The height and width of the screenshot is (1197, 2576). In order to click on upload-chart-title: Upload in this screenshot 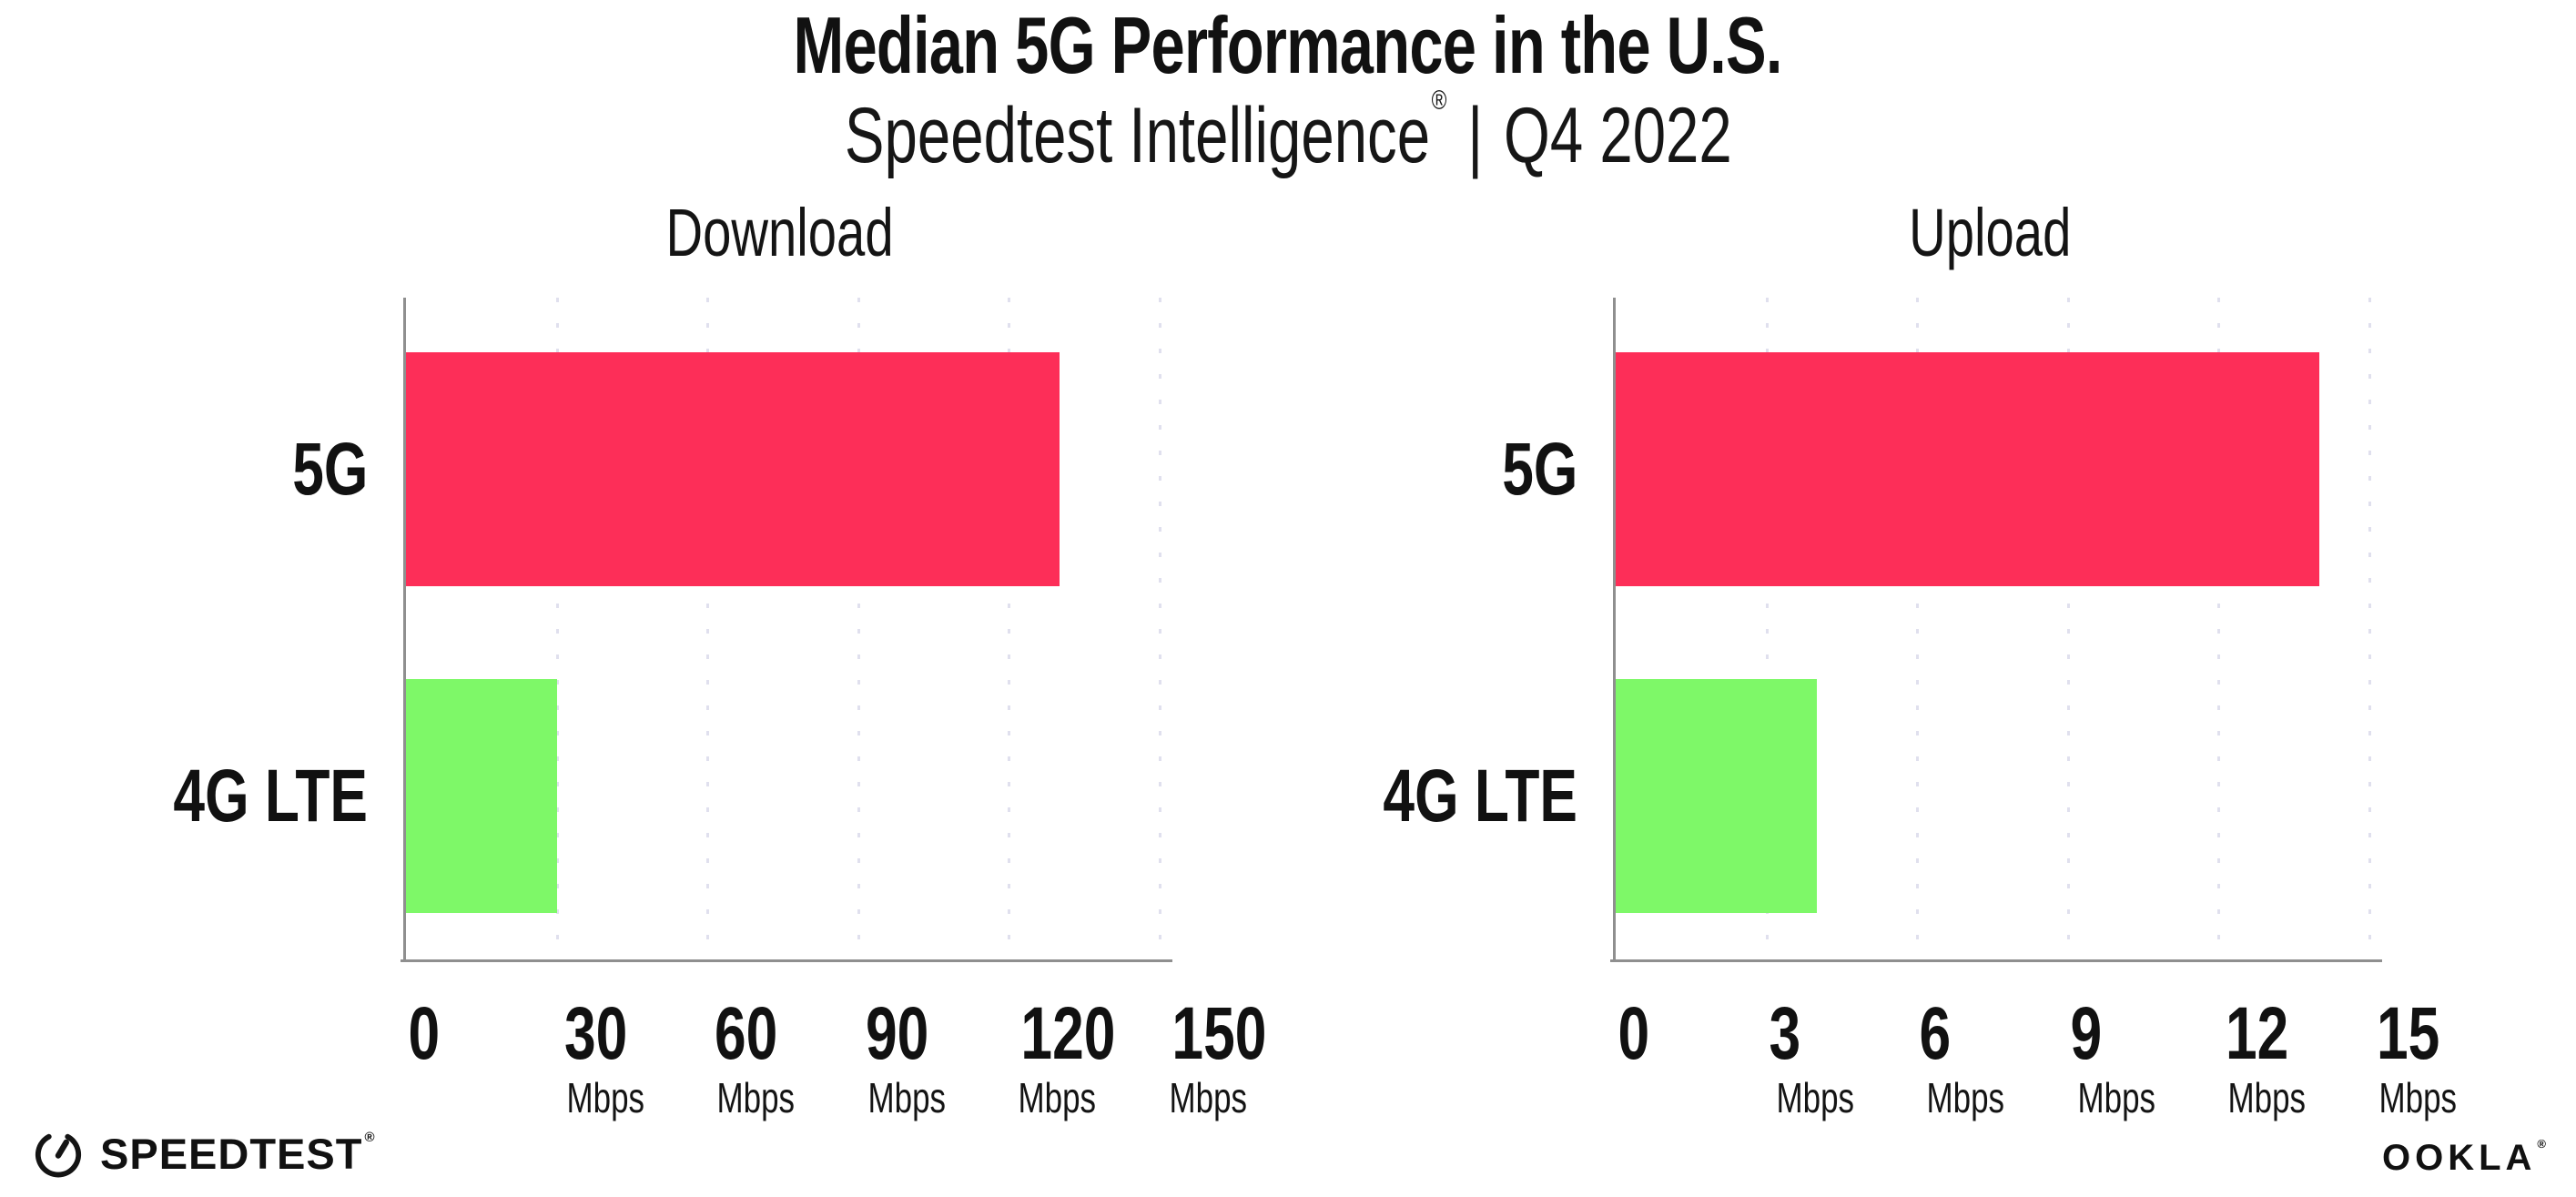, I will do `click(1990, 233)`.